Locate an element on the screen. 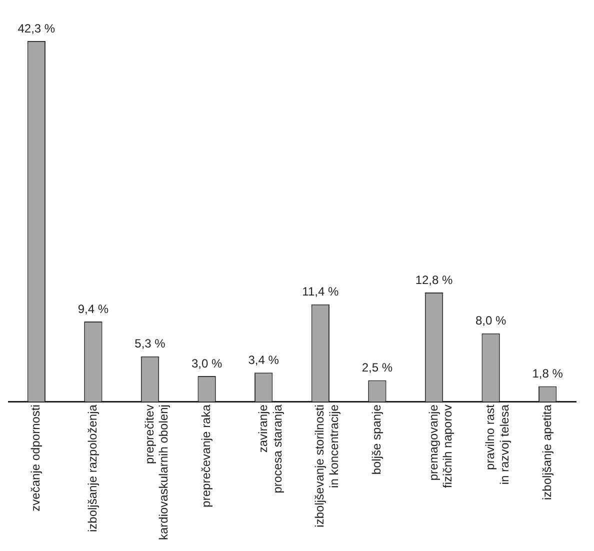 The width and height of the screenshot is (594, 551). data-label: 42,3 % is located at coordinates (37, 28).